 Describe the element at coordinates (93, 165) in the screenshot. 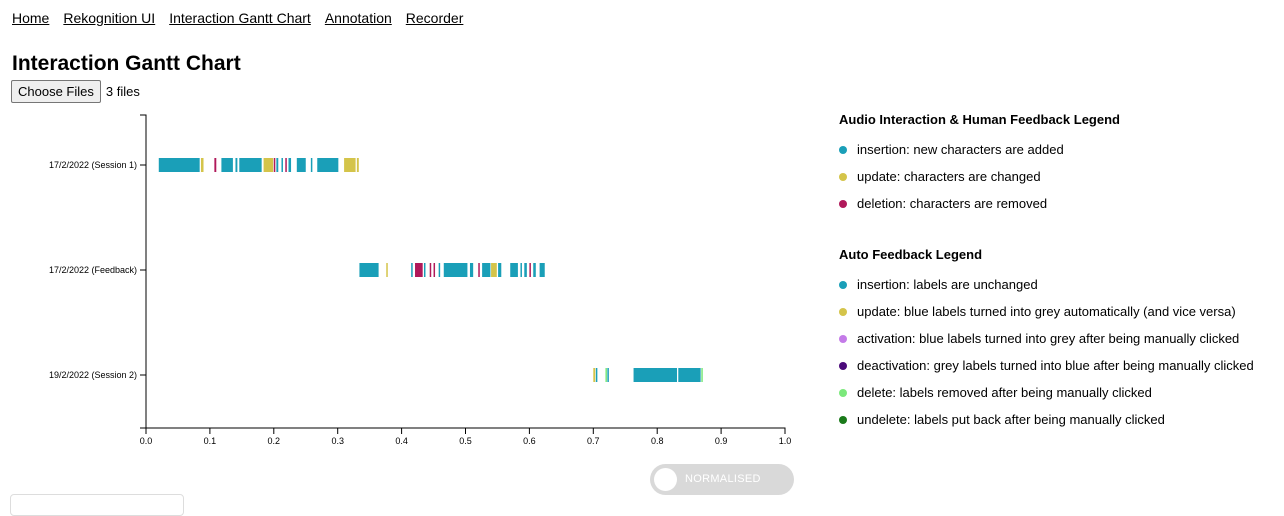

I see `y-tick-label: 17/2/2022 (Session 1)` at that location.